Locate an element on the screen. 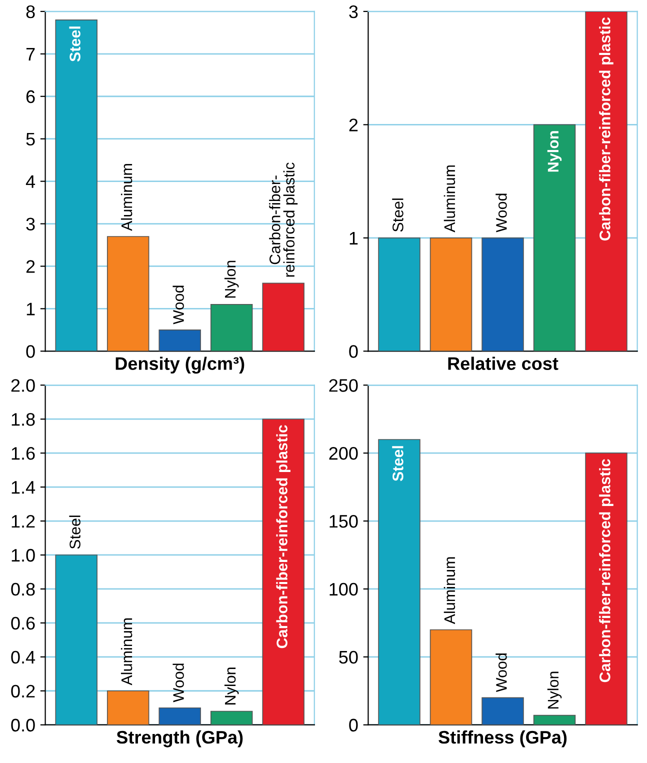  y-tick-label: 0.0 is located at coordinates (23, 725).